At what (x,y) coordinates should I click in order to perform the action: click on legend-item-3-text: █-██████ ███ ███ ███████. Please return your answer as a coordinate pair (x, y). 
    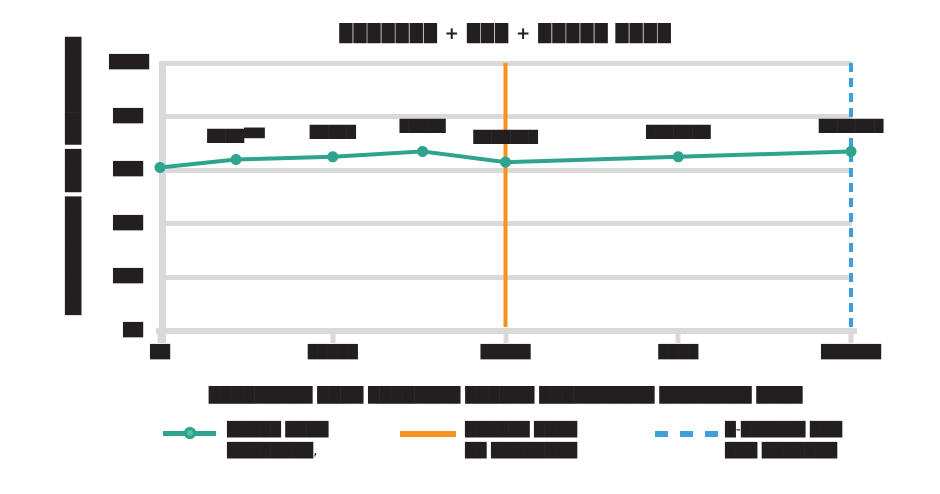
    Looking at the image, I should click on (783, 441).